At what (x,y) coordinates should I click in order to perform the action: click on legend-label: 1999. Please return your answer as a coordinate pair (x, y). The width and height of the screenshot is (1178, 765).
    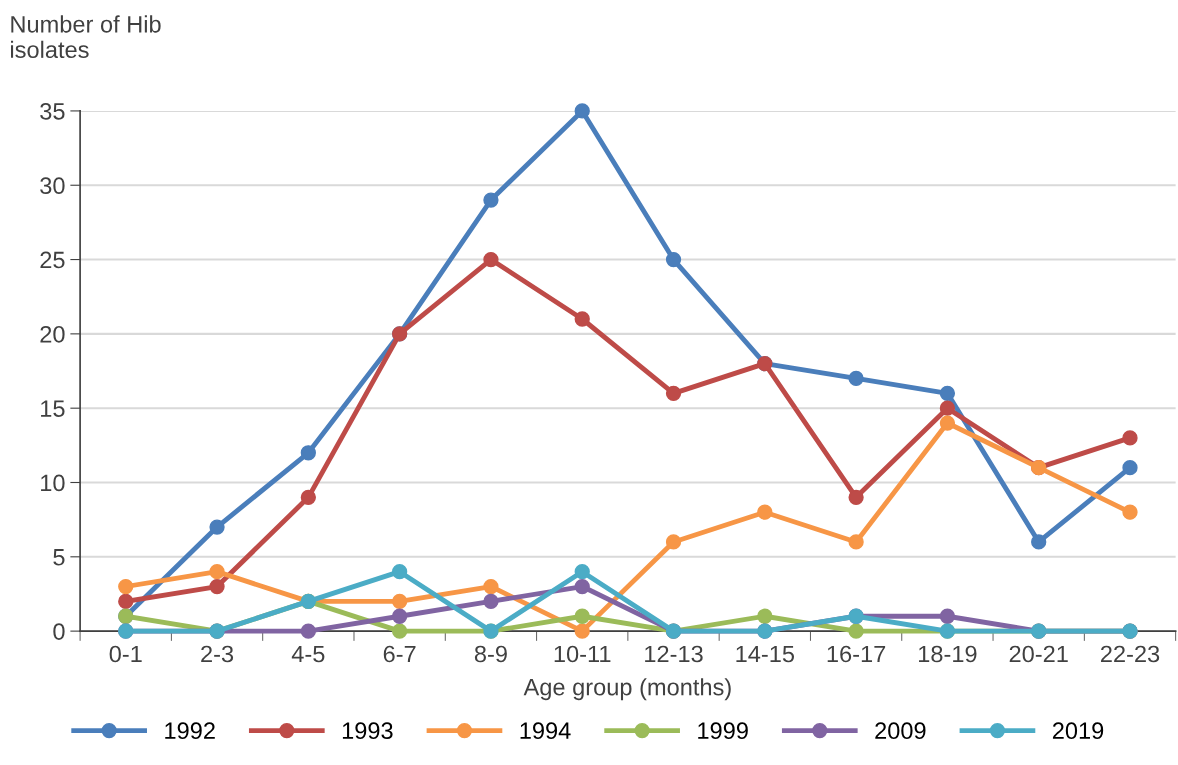
    Looking at the image, I should click on (723, 731).